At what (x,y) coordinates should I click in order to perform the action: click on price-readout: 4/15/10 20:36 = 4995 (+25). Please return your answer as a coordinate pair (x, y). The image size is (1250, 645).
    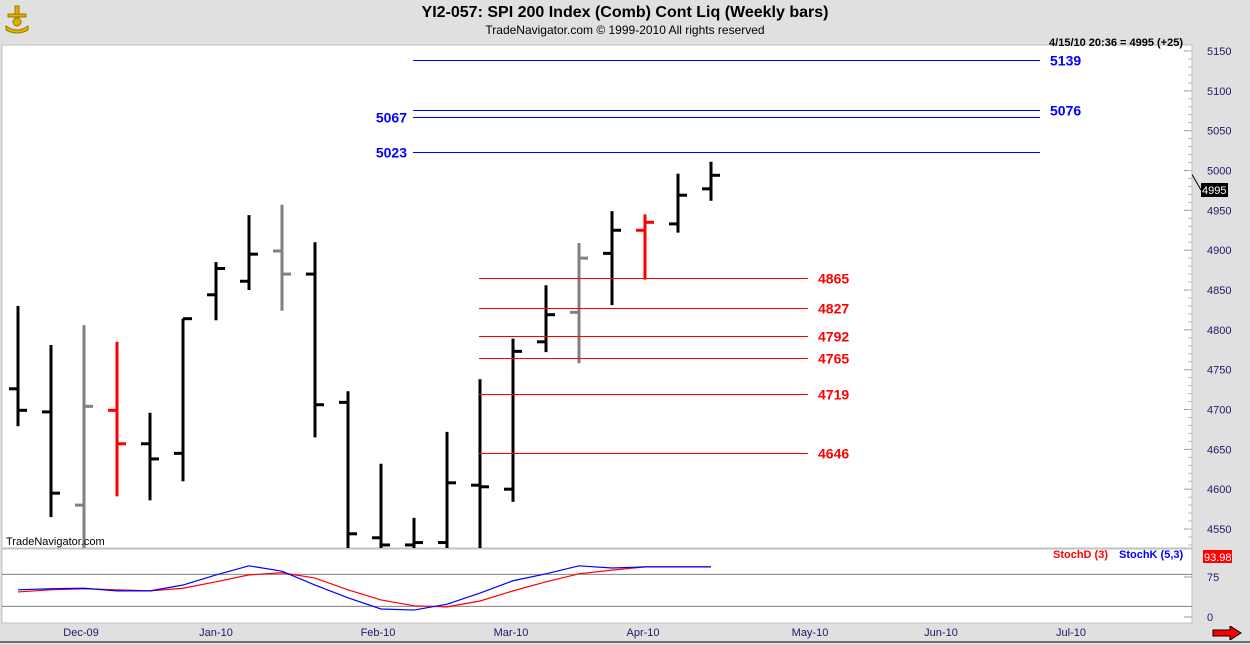
    Looking at the image, I should click on (1116, 43).